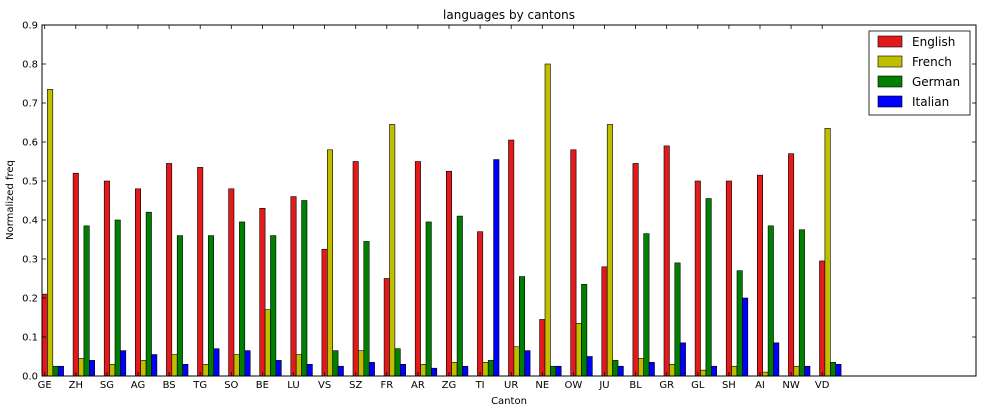 Image resolution: width=988 pixels, height=411 pixels. I want to click on bar-LU-german, so click(304, 288).